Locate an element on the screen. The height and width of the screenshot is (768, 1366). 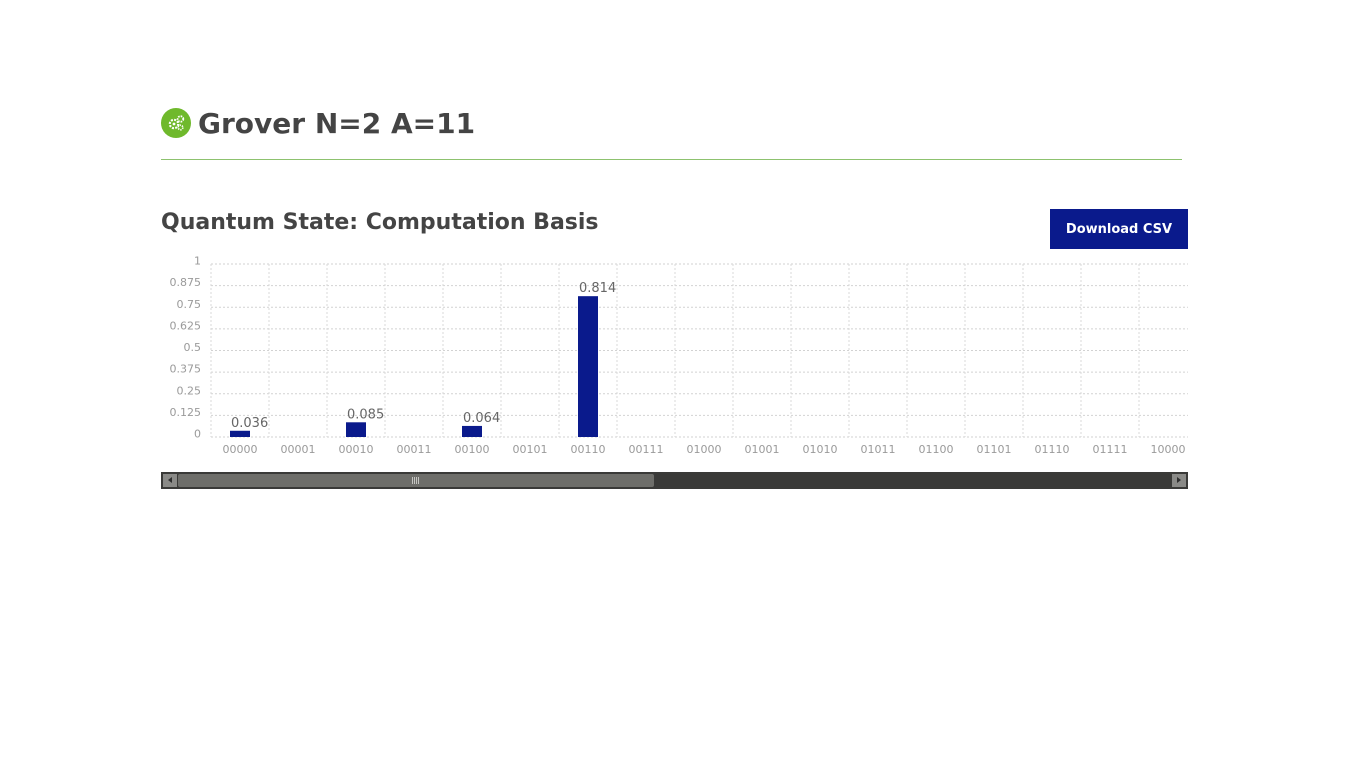
y-tick-label: 0.75 is located at coordinates (189, 304).